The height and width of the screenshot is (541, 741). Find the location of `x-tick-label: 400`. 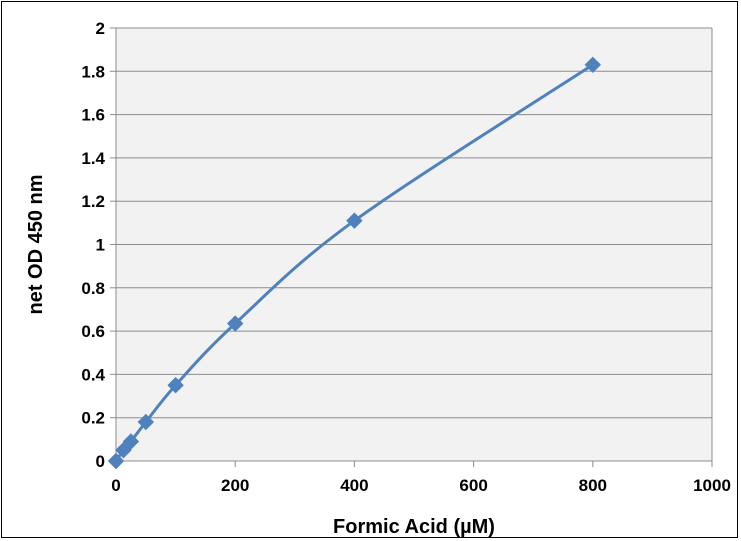

x-tick-label: 400 is located at coordinates (354, 485).